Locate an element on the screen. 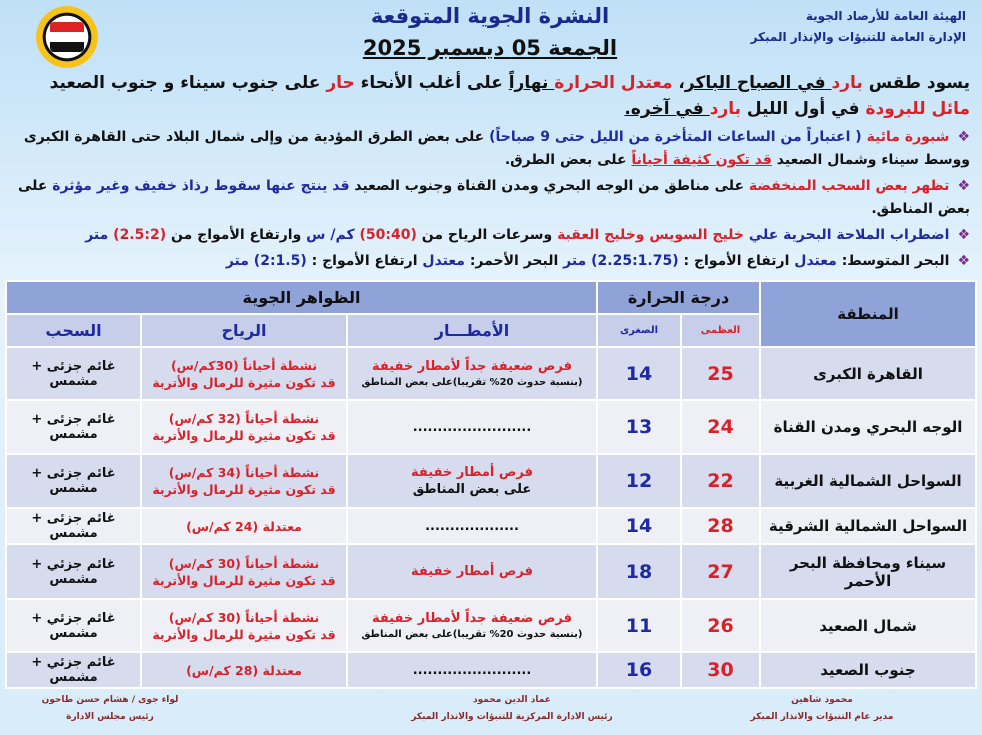 The image size is (982, 735). wind-cell: معتدلة (24 كم/س) is located at coordinates (244, 526).